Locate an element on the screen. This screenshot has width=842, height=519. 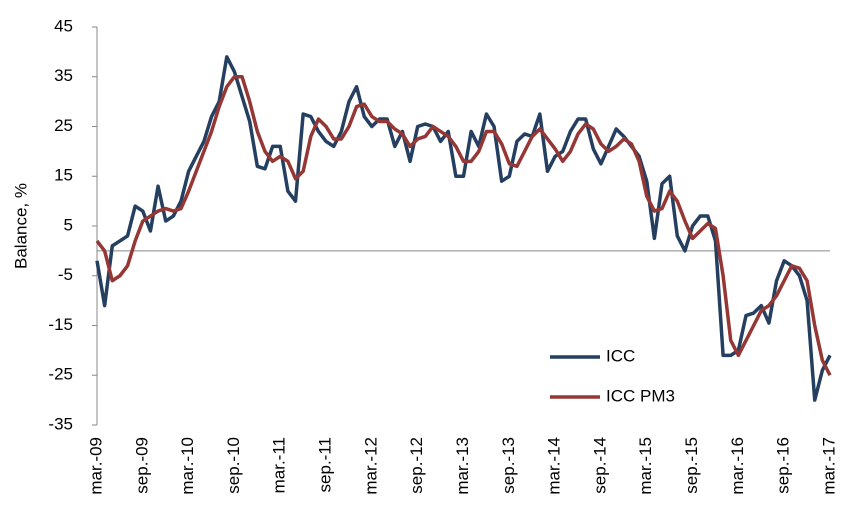
y-tick-label: 15 is located at coordinates (63, 175).